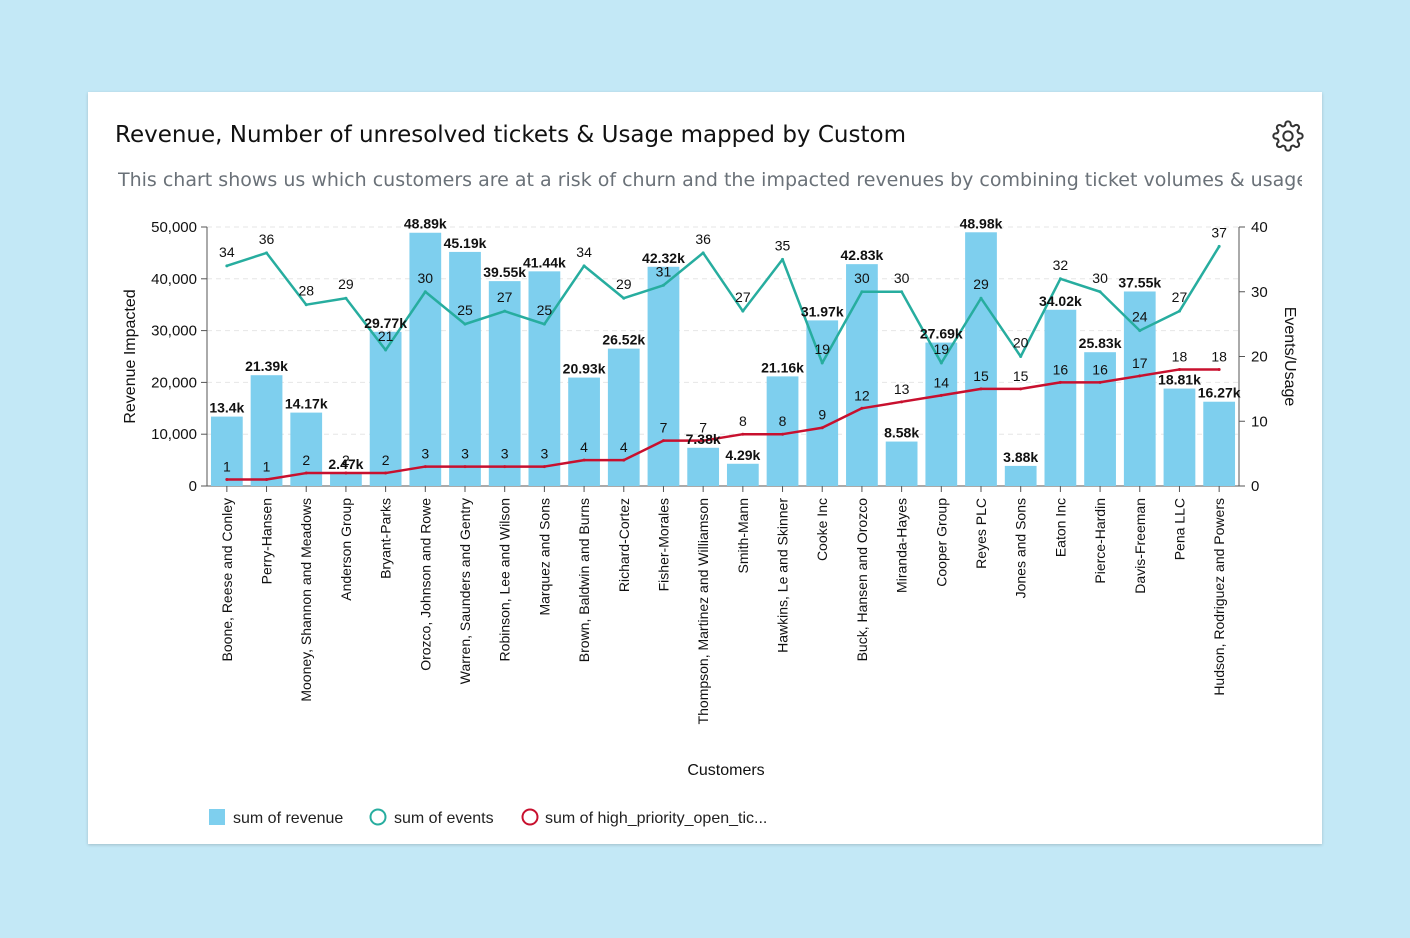 This screenshot has height=938, width=1410. What do you see at coordinates (544, 557) in the screenshot?
I see `x-tick-label: Marquez and Sons` at bounding box center [544, 557].